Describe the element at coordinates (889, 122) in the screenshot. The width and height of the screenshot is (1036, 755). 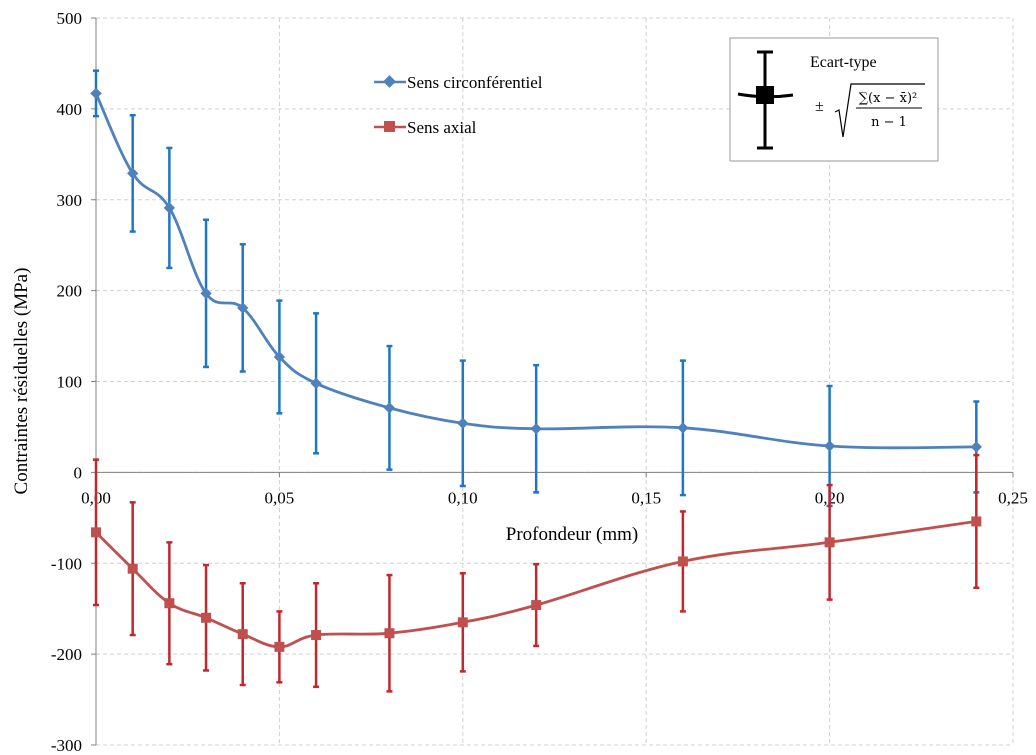
I see `formula-denominator: n − 1` at that location.